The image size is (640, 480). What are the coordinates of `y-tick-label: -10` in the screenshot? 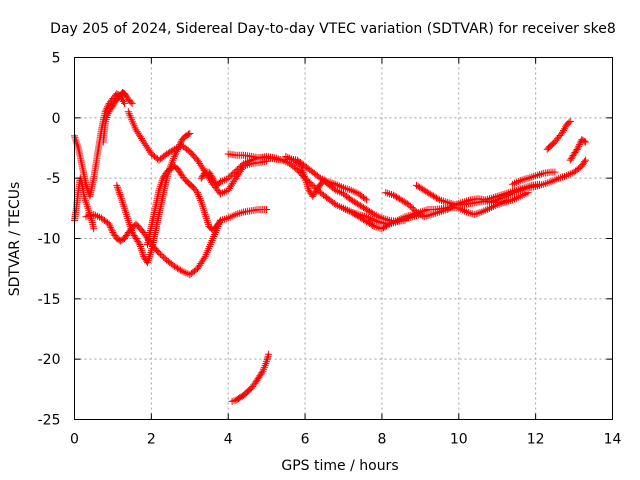 It's located at (49, 240).